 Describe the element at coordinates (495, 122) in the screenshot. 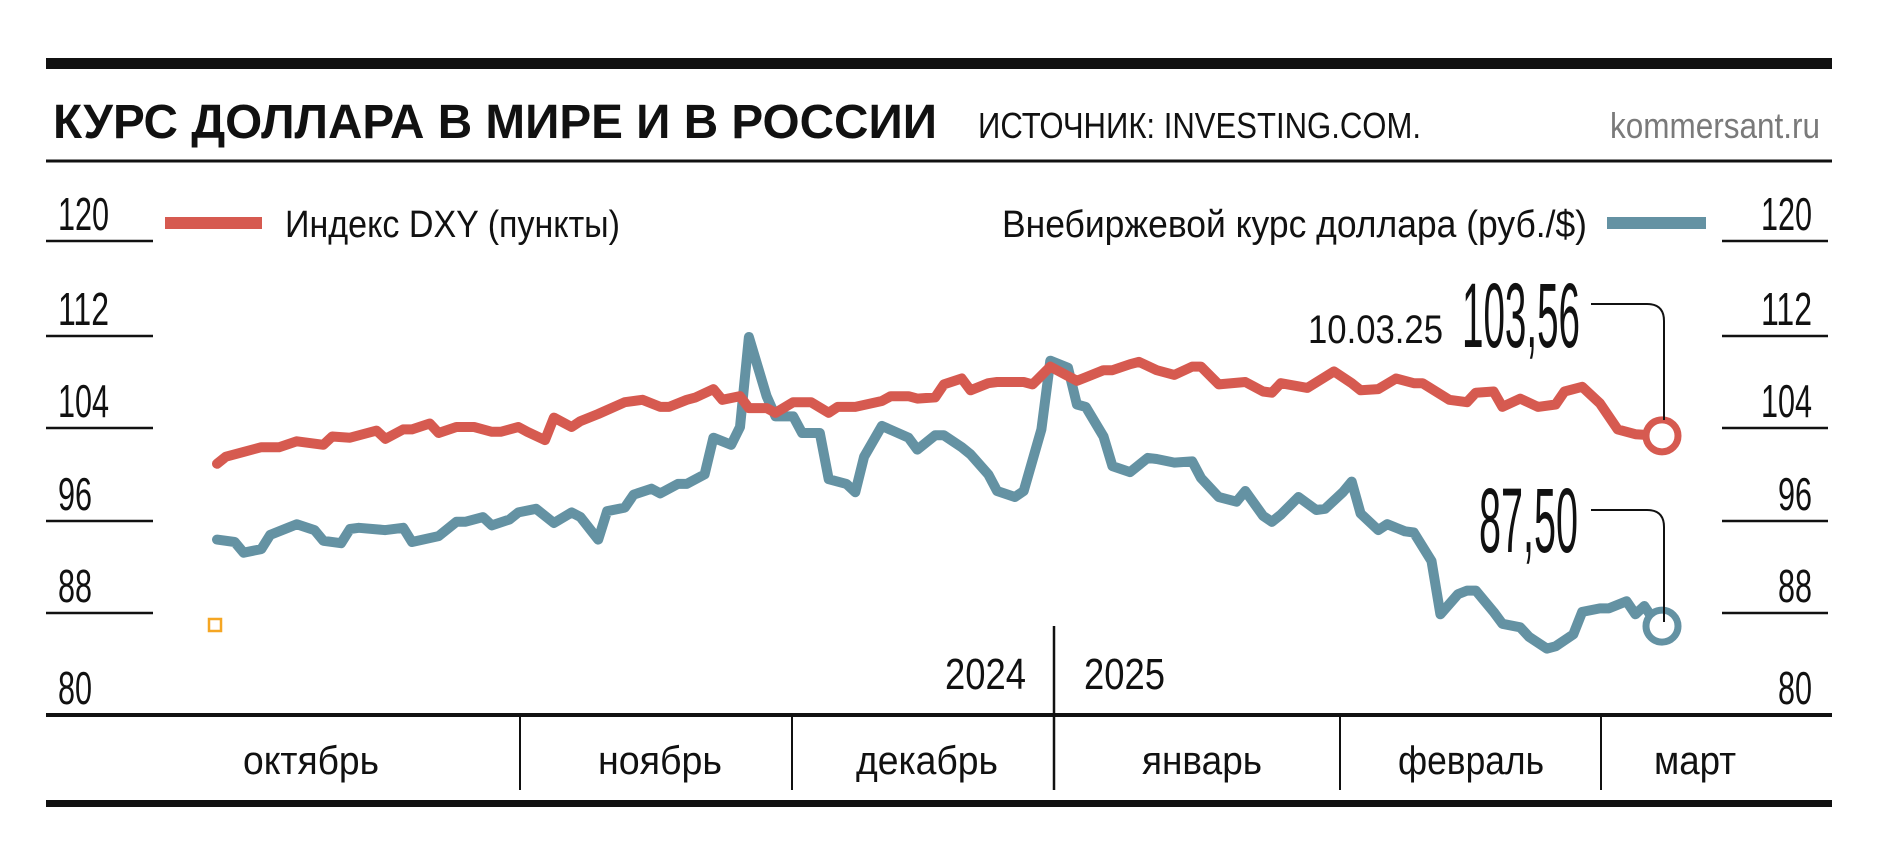

I see `chart-title: КУРС ДОЛЛАРА В МИРЕ И В РОССИИ` at that location.